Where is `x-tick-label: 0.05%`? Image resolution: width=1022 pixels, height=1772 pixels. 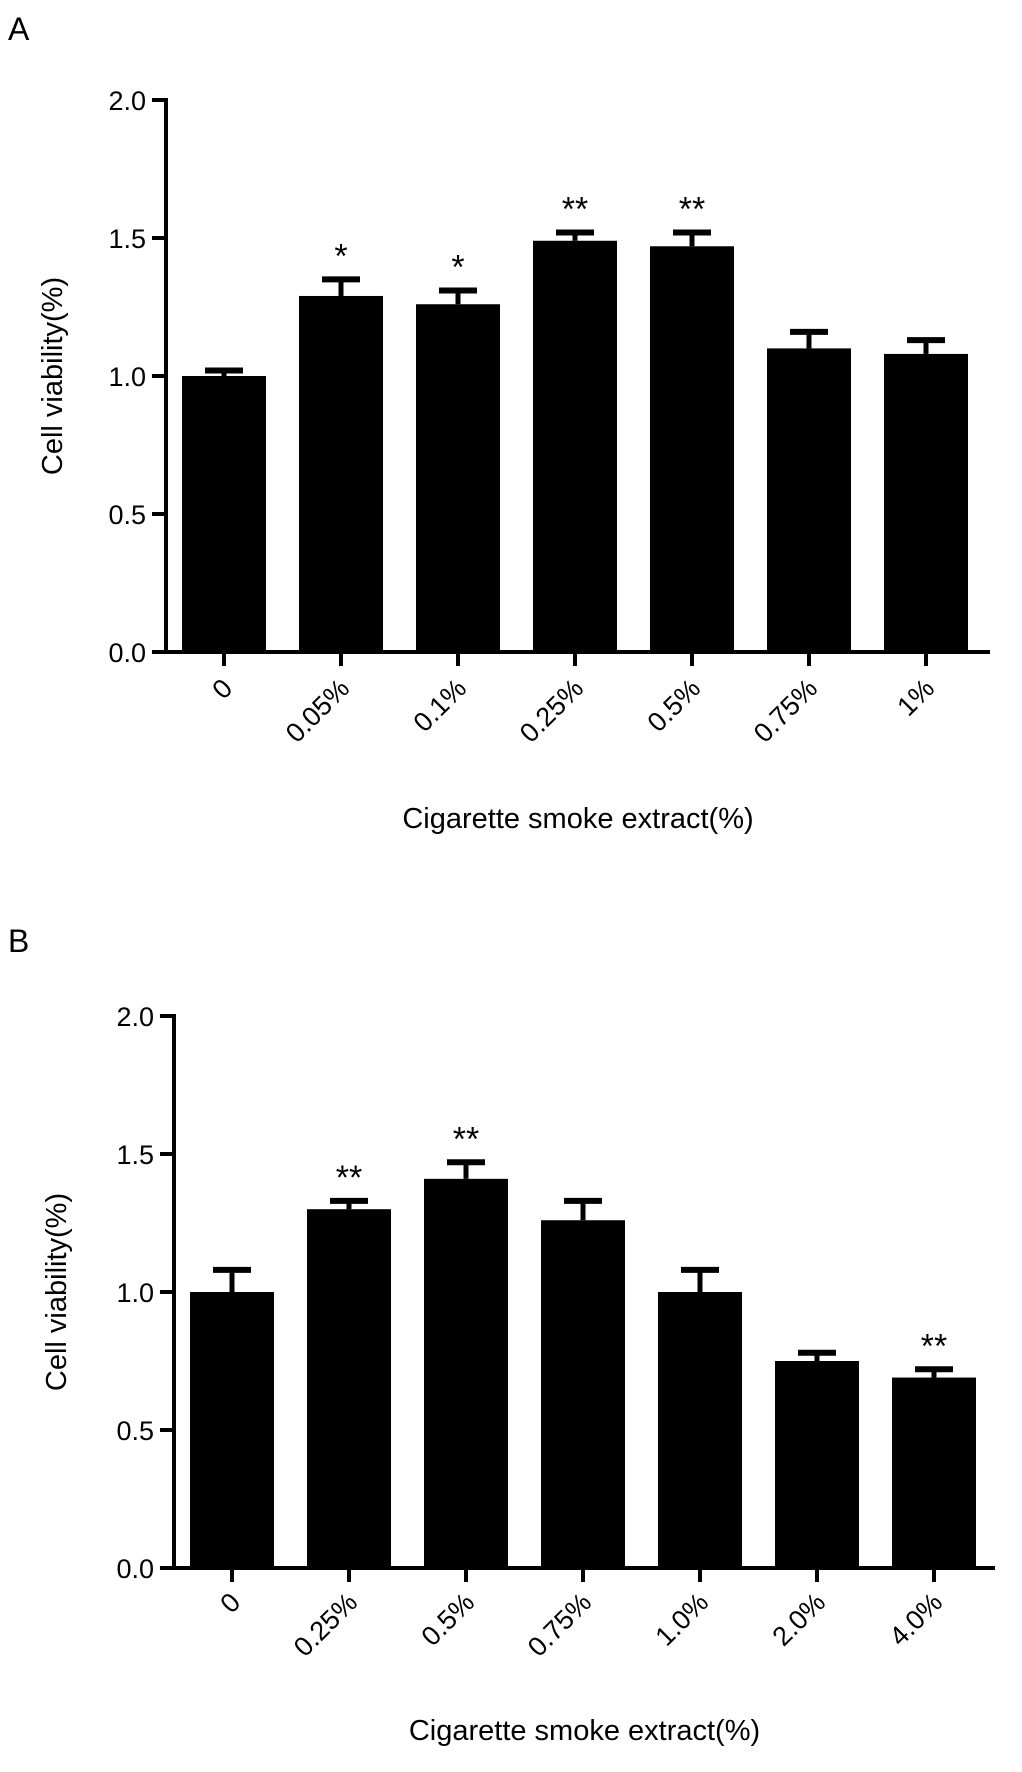 x-tick-label: 0.05% is located at coordinates (317, 710).